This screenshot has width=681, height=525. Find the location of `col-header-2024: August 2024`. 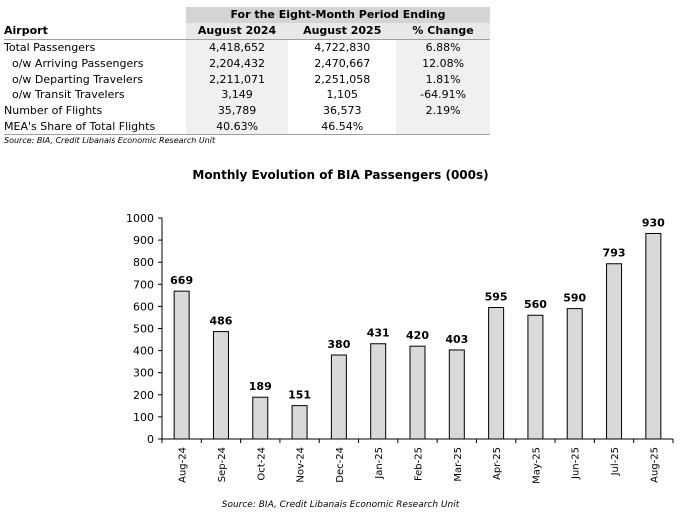

col-header-2024: August 2024 is located at coordinates (237, 31).